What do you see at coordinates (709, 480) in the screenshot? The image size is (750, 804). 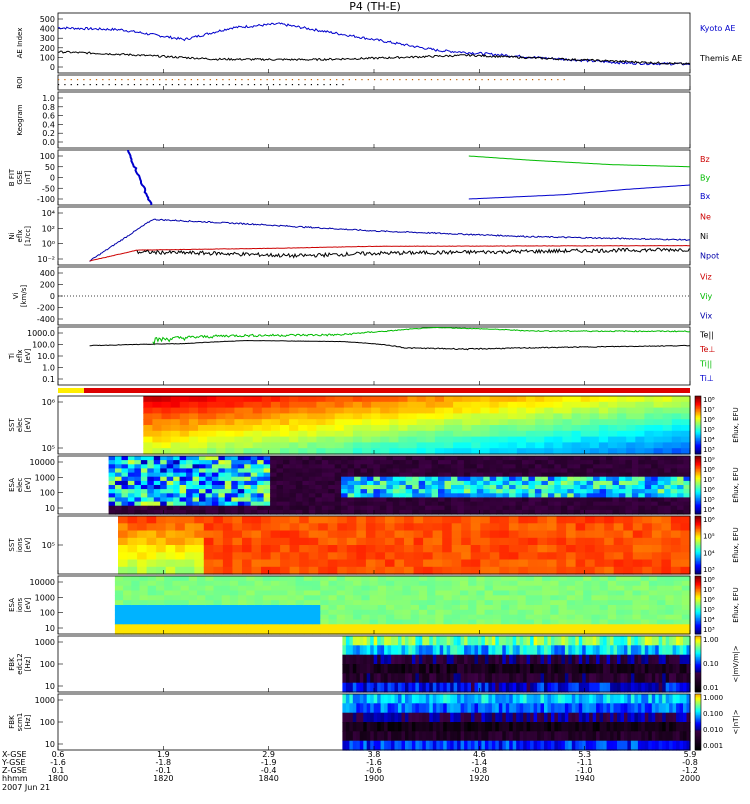 I see `esa-elec-colorbar-tick: 10⁷` at bounding box center [709, 480].